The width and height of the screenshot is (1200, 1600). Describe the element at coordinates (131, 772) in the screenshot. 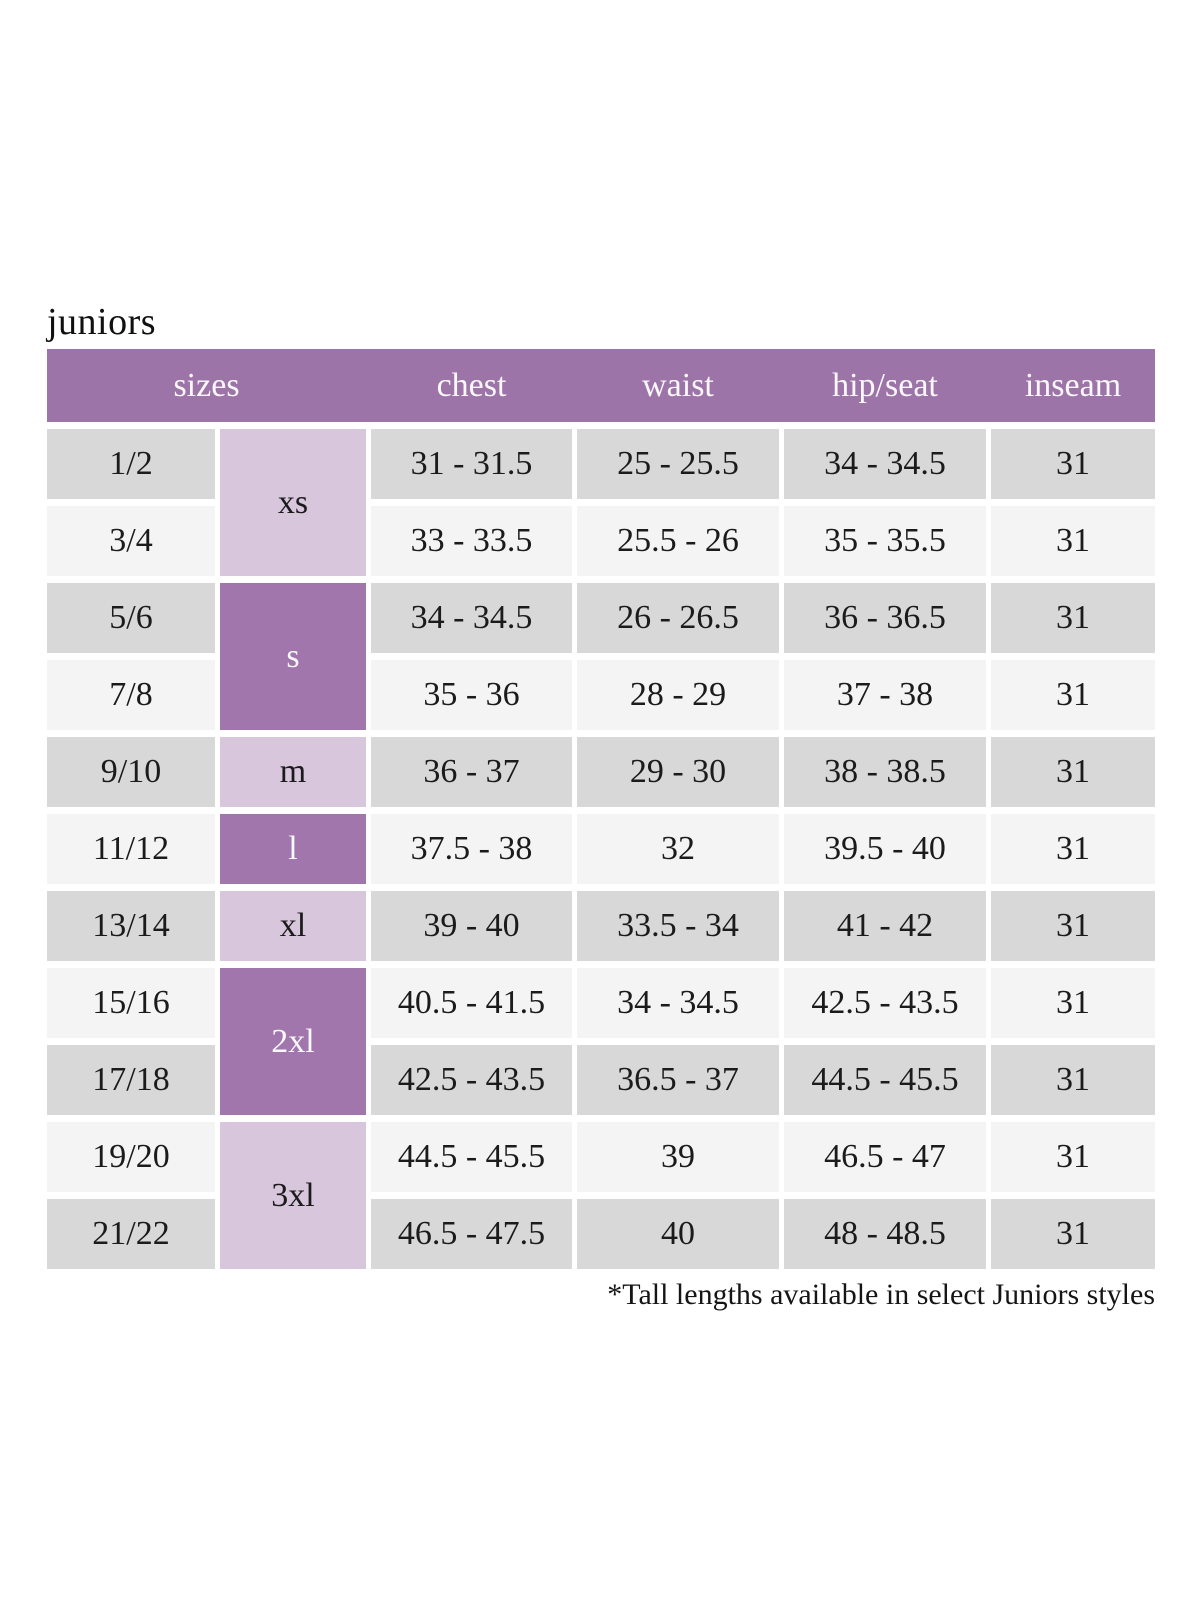

I see `size-cell: 9/10` at that location.